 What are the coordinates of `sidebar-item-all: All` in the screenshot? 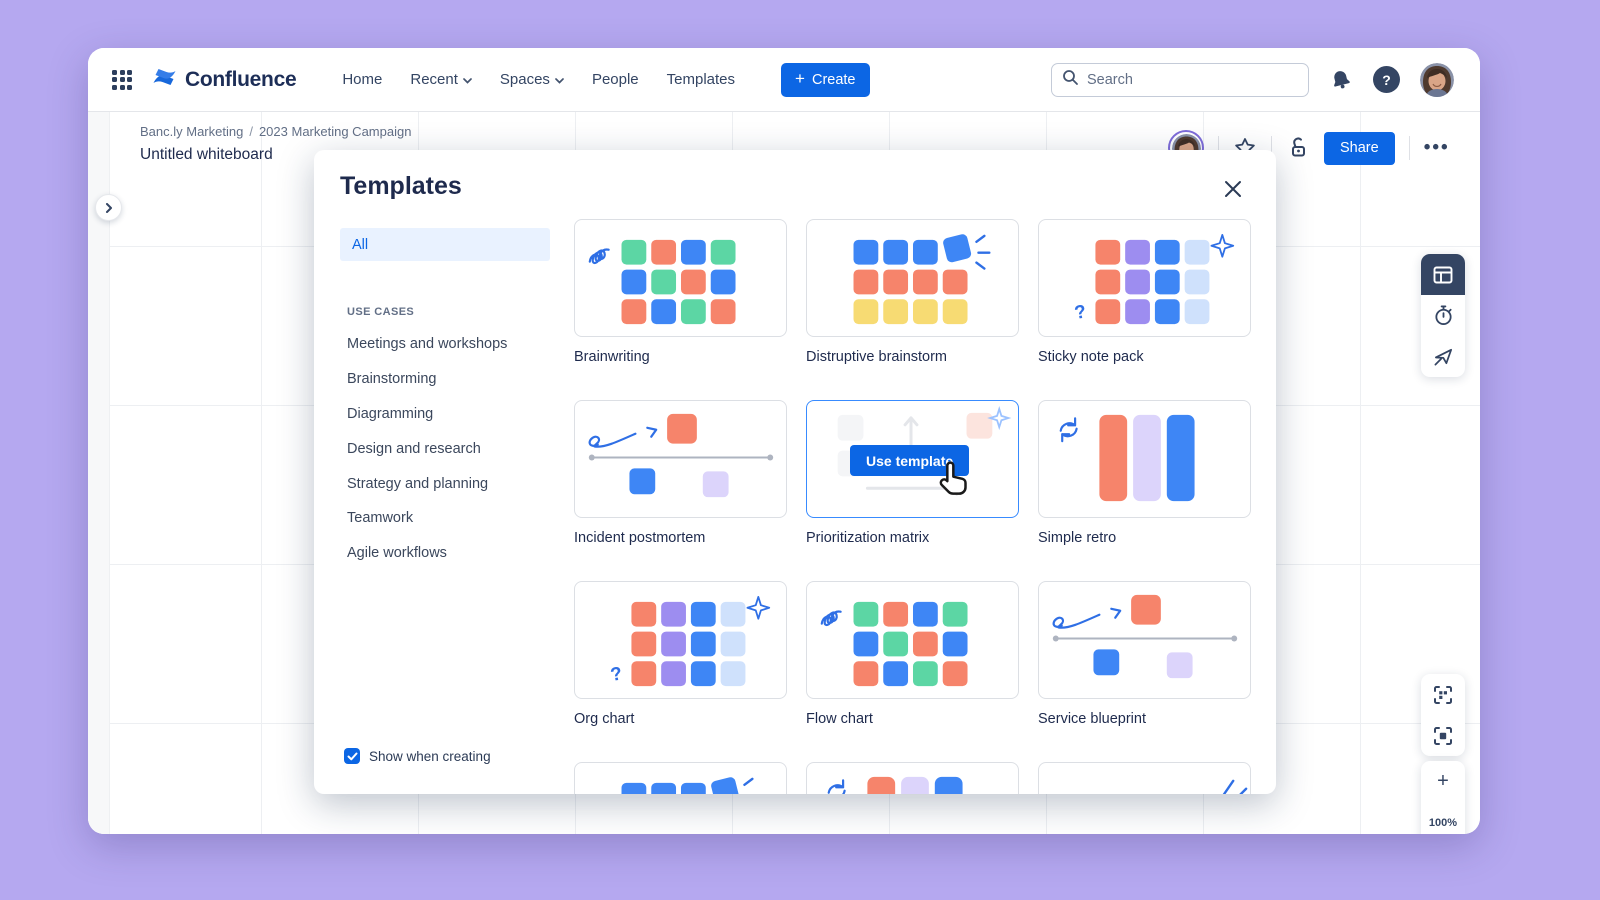 It's located at (445, 244).